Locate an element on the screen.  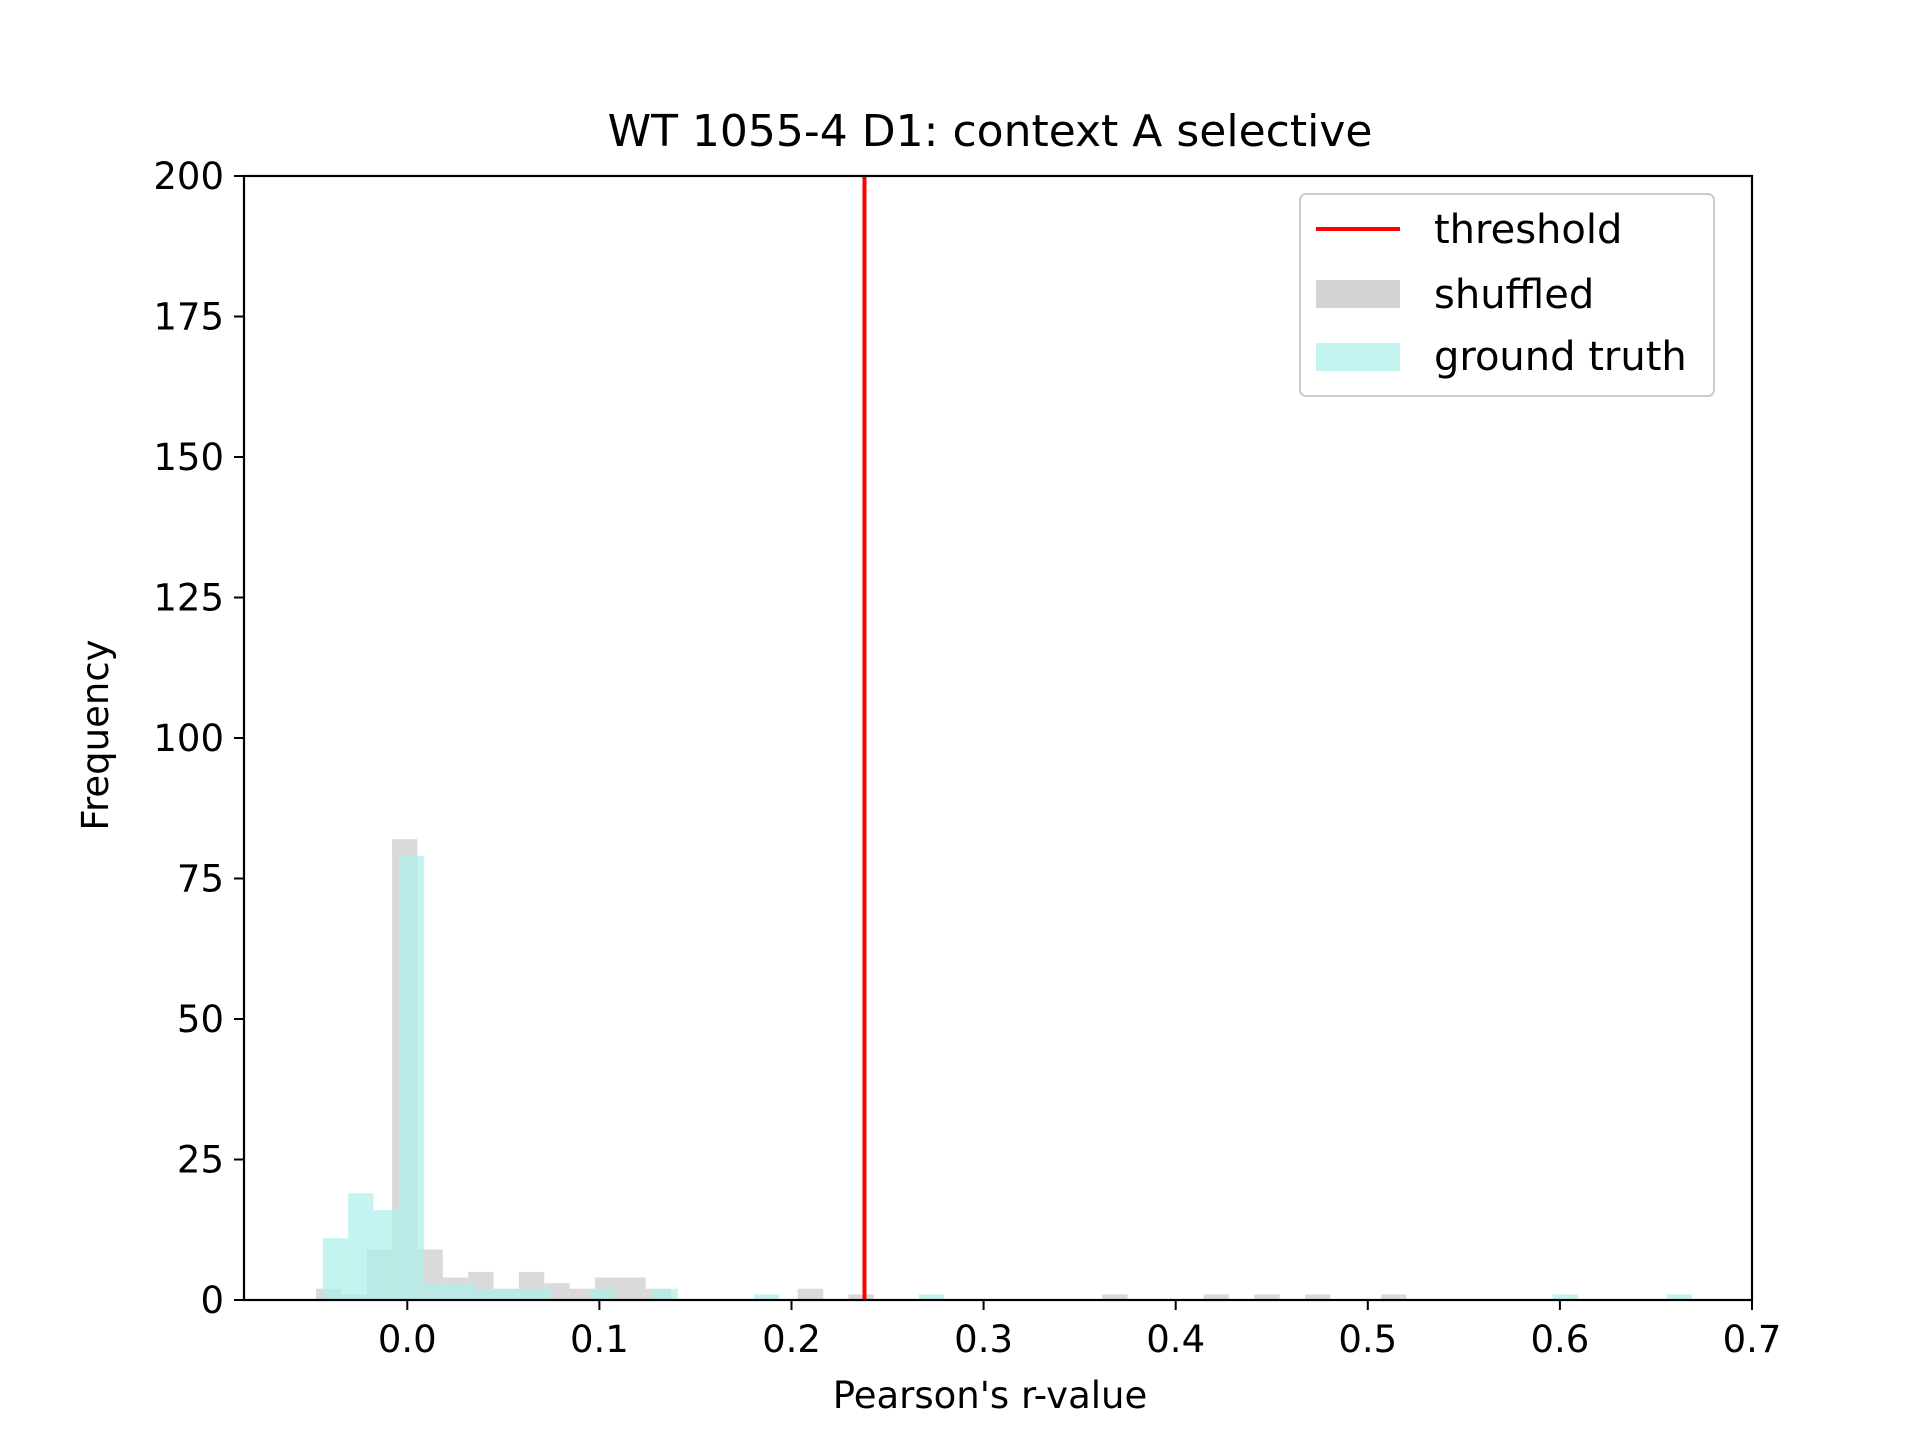
legend-shuffled-swatch is located at coordinates (1358, 294).